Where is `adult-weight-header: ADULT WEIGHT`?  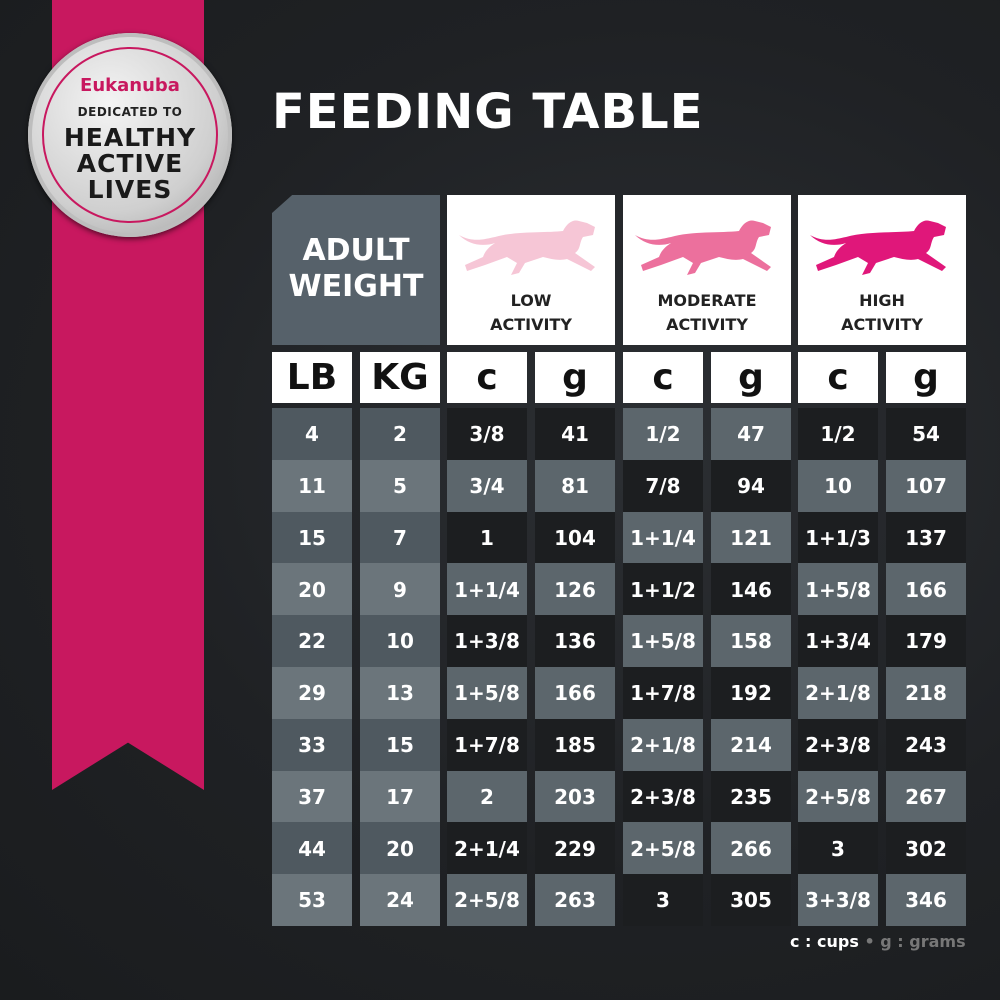
adult-weight-header: ADULT WEIGHT is located at coordinates (356, 270).